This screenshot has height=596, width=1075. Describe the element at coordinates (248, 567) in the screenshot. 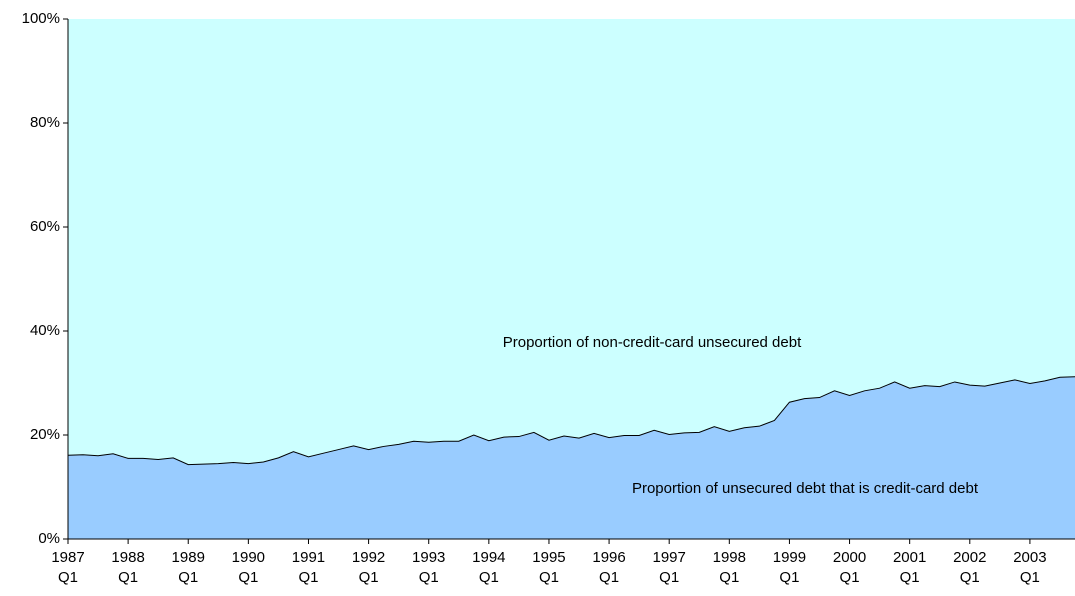

I see `x-tick-label: 1990 Q1` at that location.